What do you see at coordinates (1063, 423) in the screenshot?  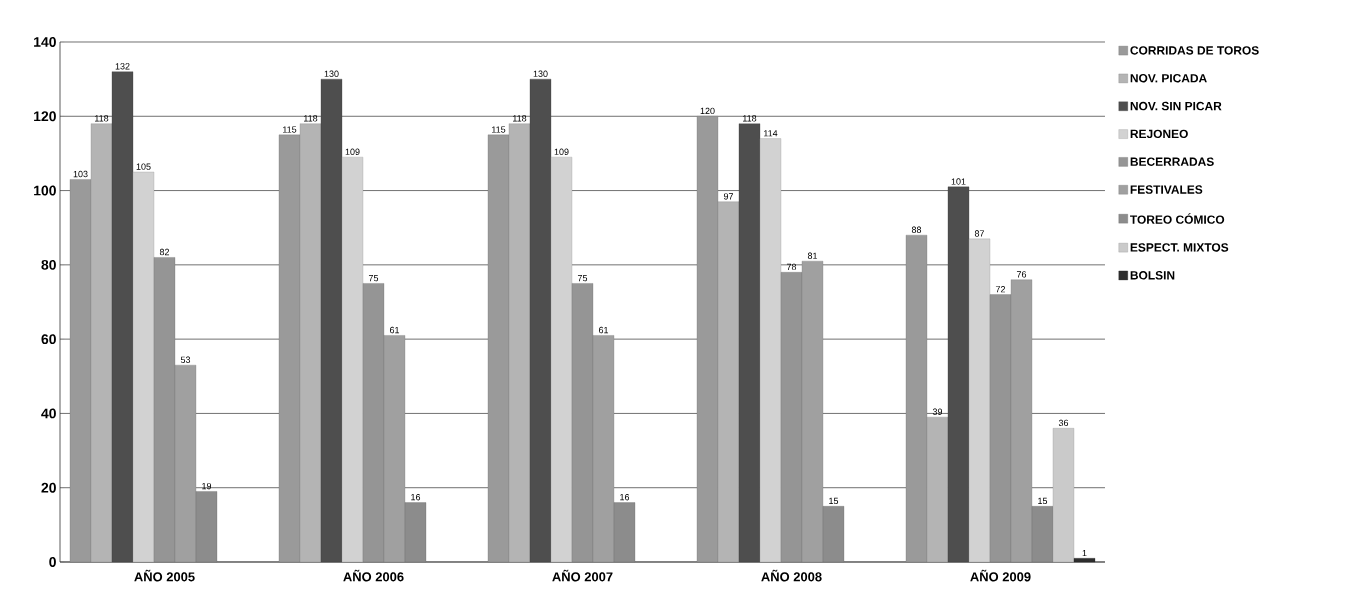 I see `data-label: 36` at bounding box center [1063, 423].